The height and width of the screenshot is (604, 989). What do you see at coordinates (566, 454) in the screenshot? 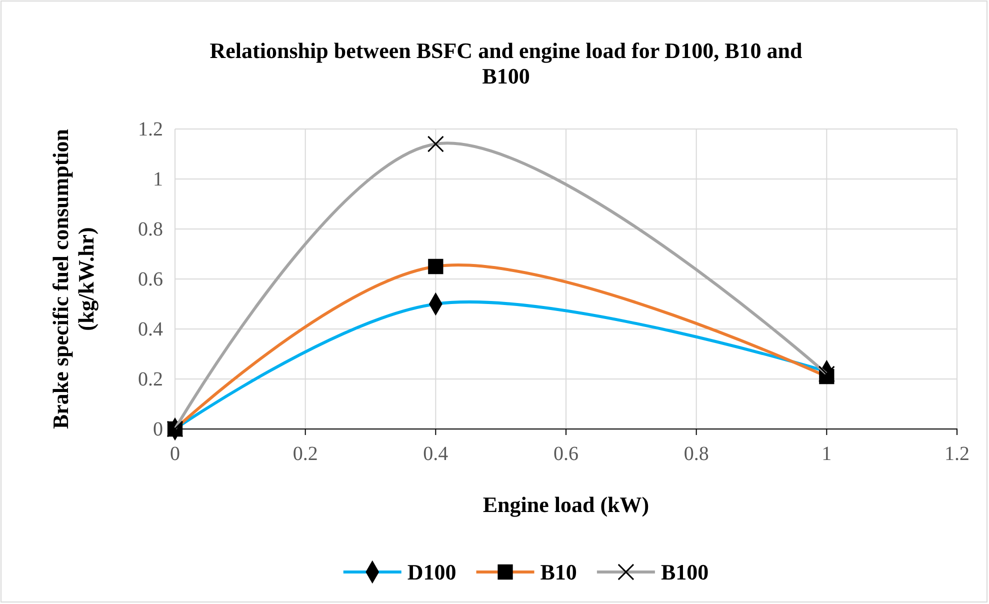
I see `x-tick-label: 0.6` at bounding box center [566, 454].